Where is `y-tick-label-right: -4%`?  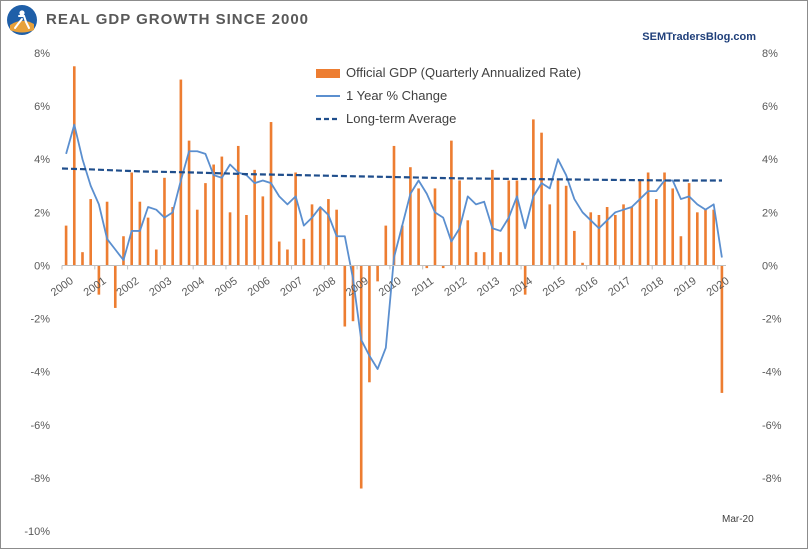
y-tick-label-right: -4% is located at coordinates (772, 373).